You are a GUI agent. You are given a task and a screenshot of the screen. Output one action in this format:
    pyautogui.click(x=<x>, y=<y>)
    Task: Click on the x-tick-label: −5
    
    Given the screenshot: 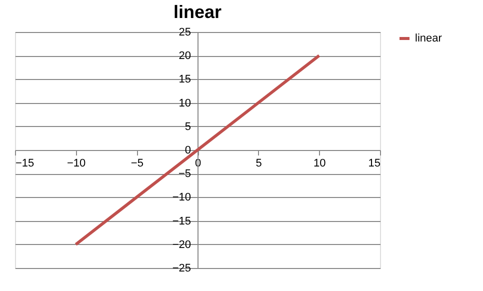 What is the action you would take?
    pyautogui.click(x=137, y=164)
    